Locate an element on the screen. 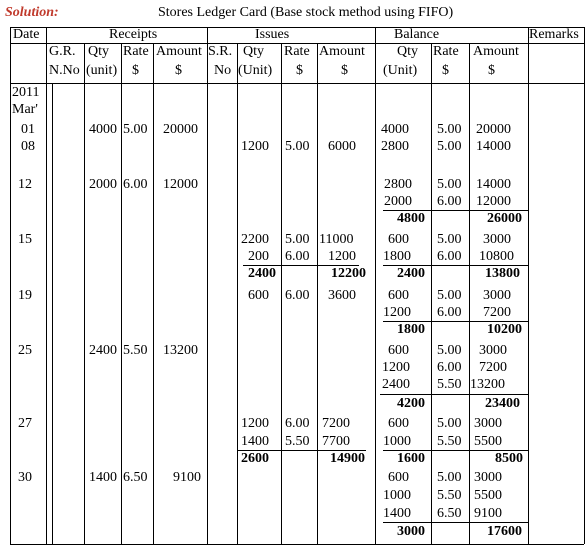 This screenshot has width=586, height=551. date-year: 2011 is located at coordinates (26, 92).